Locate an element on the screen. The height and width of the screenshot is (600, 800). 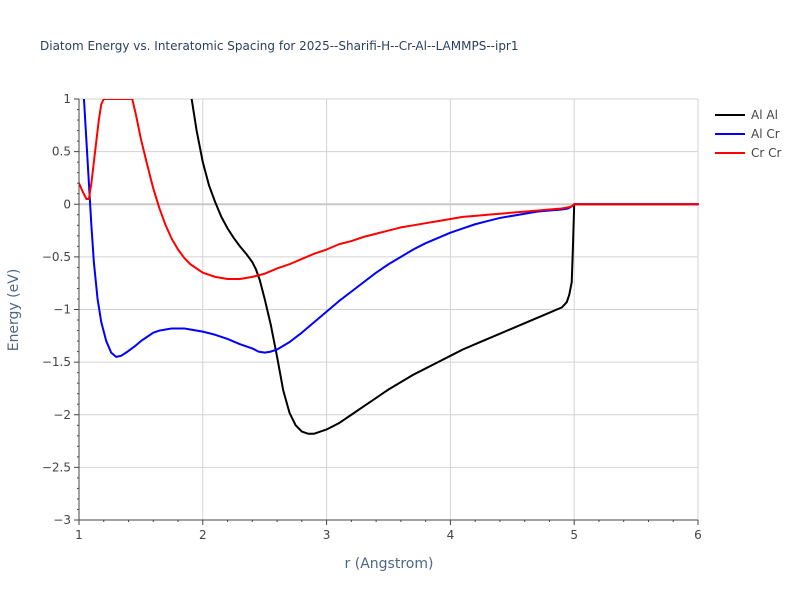
legend-item-al-al: Al Al is located at coordinates (746, 115).